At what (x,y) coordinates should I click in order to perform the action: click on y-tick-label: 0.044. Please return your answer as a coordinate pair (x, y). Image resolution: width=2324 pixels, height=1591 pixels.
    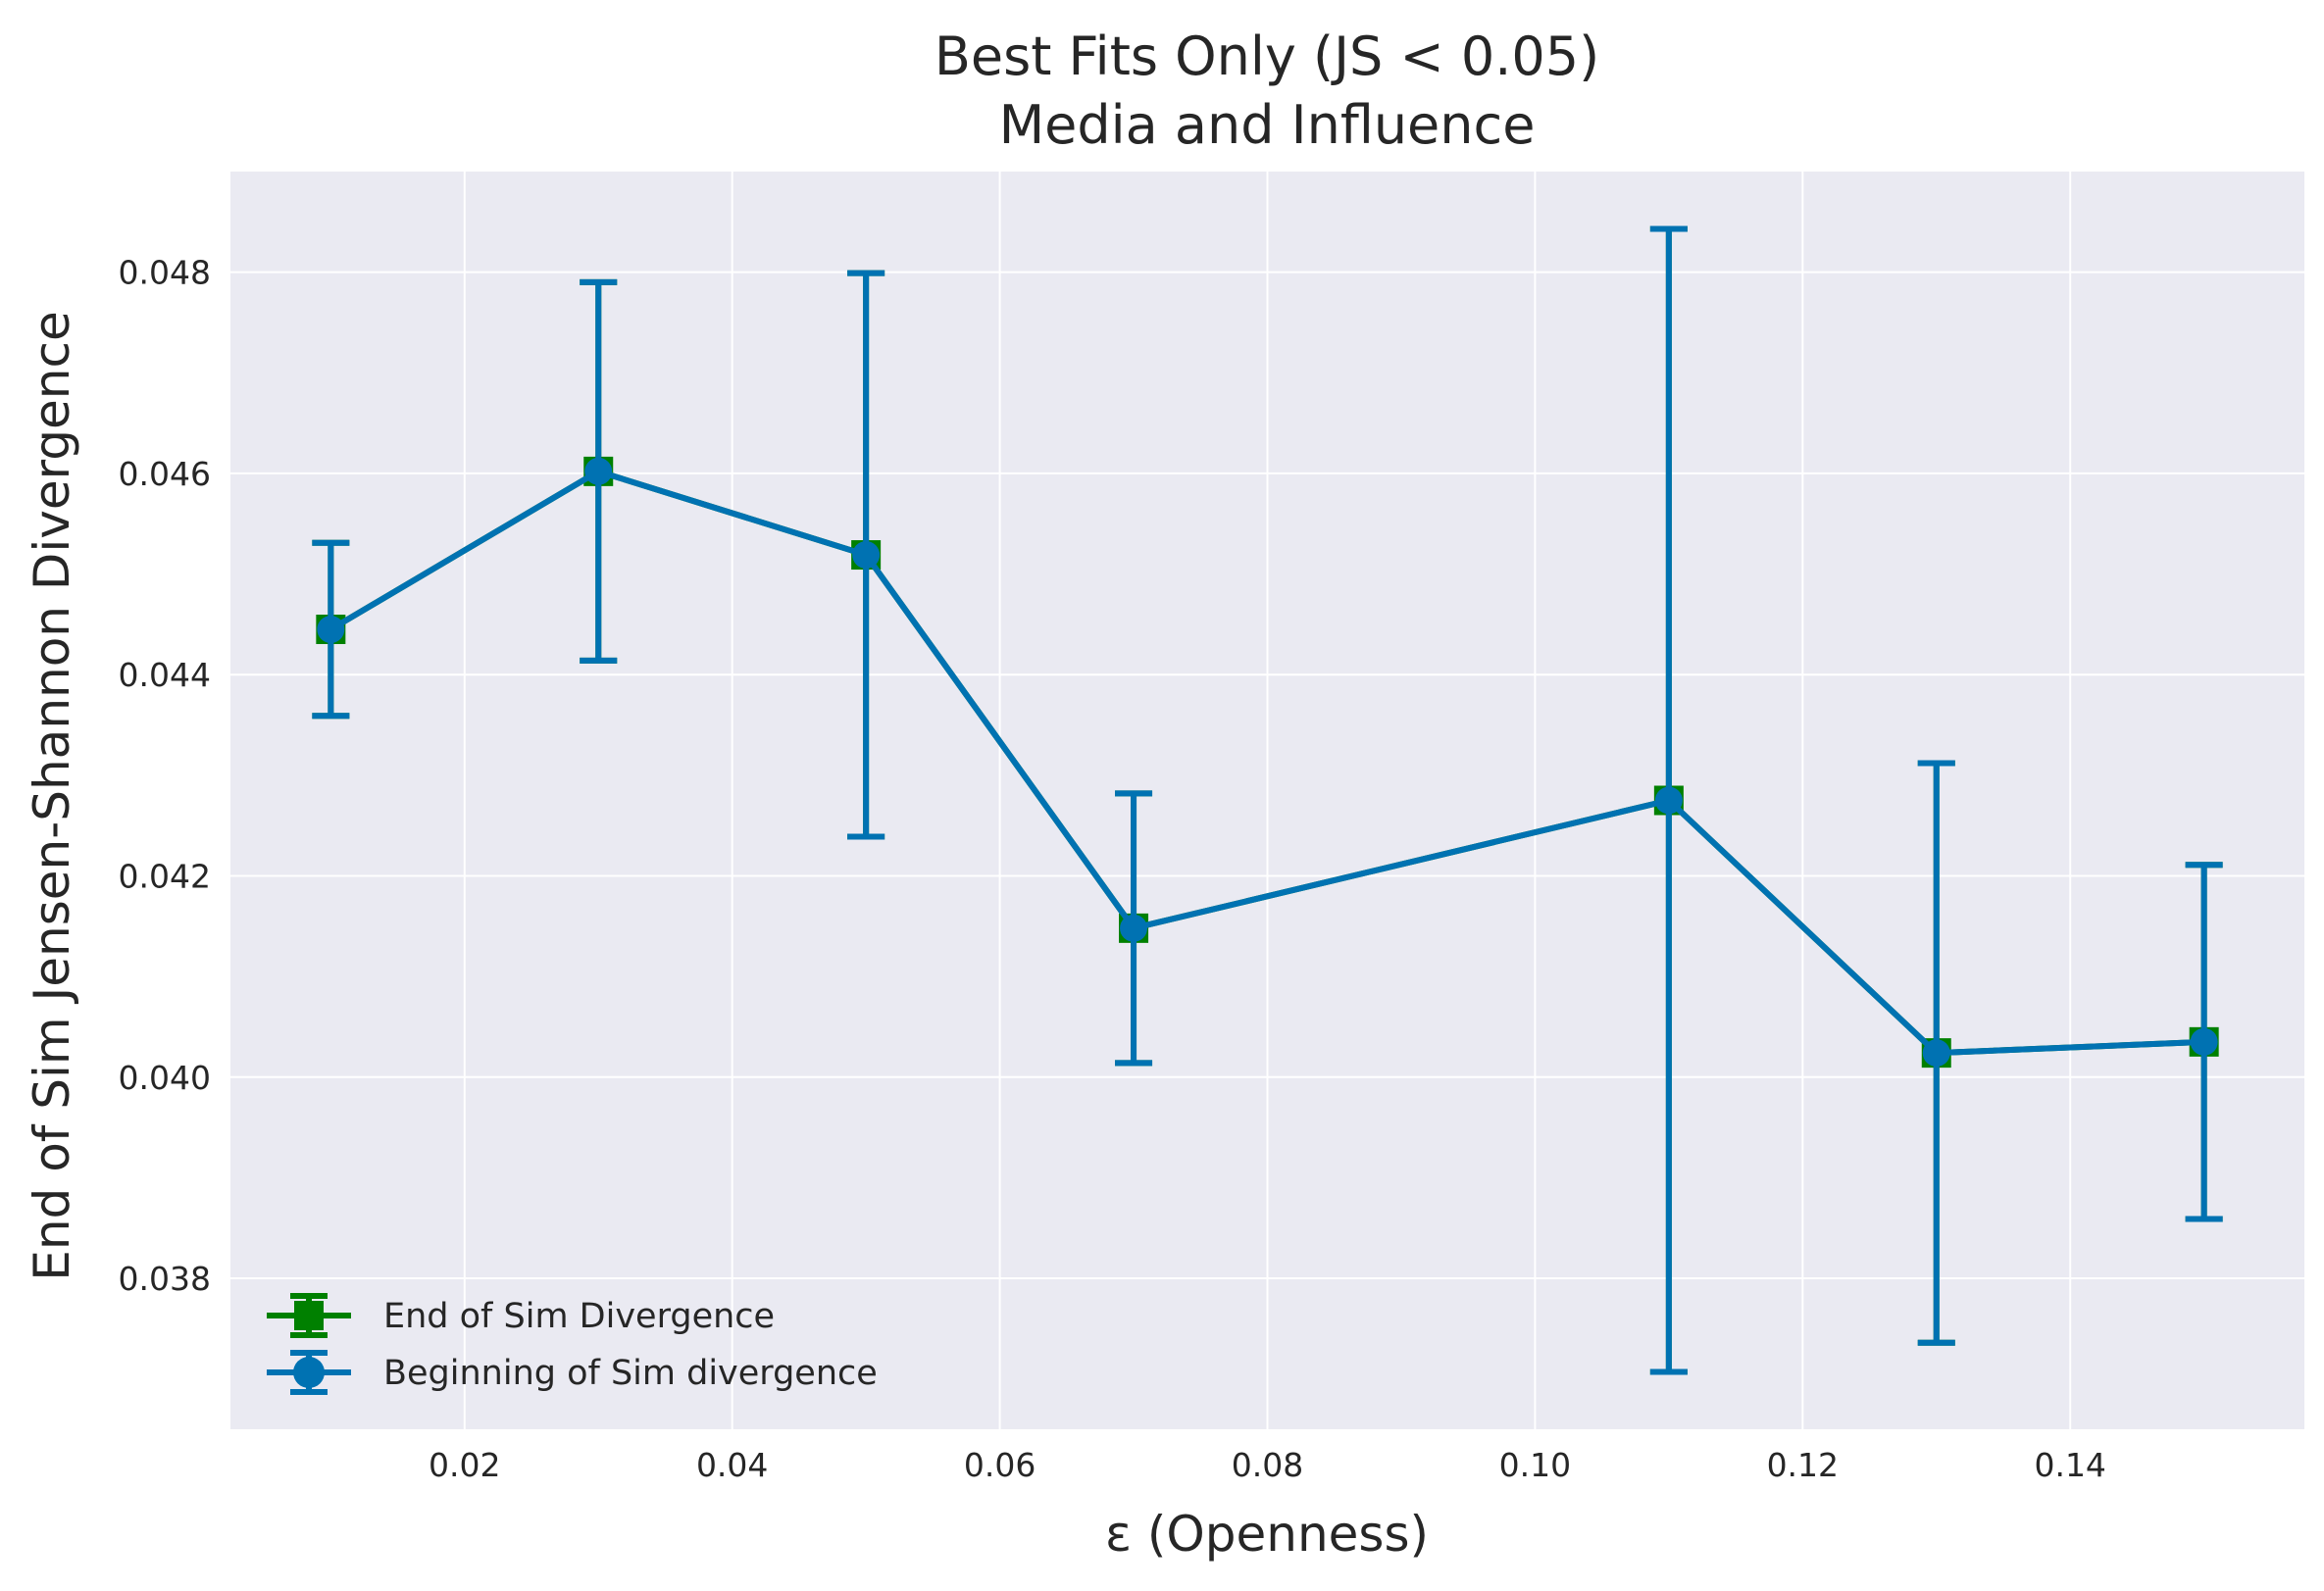
    Looking at the image, I should click on (165, 675).